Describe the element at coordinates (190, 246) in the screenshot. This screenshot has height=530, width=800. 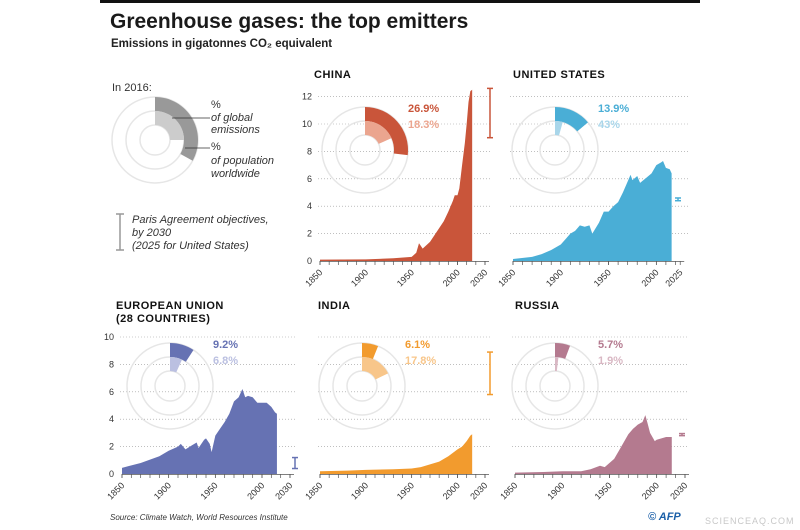
I see `legend-paris-line3: (2025 for United States)` at that location.